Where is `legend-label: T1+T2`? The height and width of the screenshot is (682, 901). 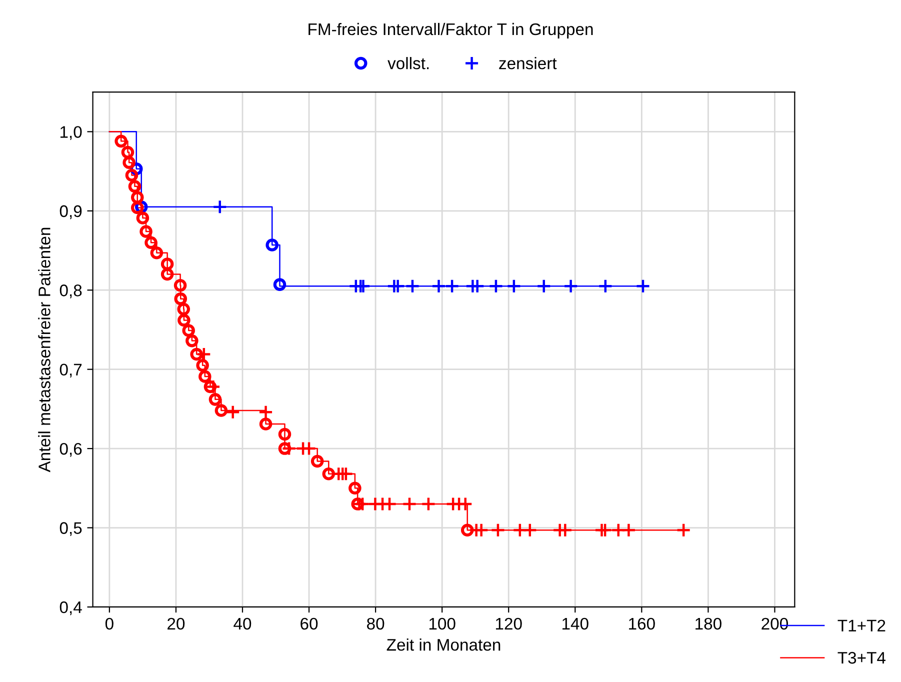 legend-label: T1+T2 is located at coordinates (862, 626).